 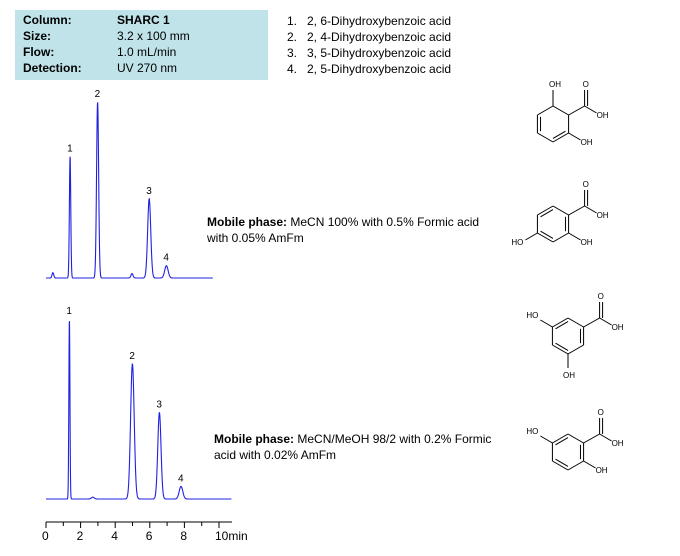 What do you see at coordinates (369, 21) in the screenshot?
I see `compound-item: 1. 2, 6-Dihydroxybenzoic acid` at bounding box center [369, 21].